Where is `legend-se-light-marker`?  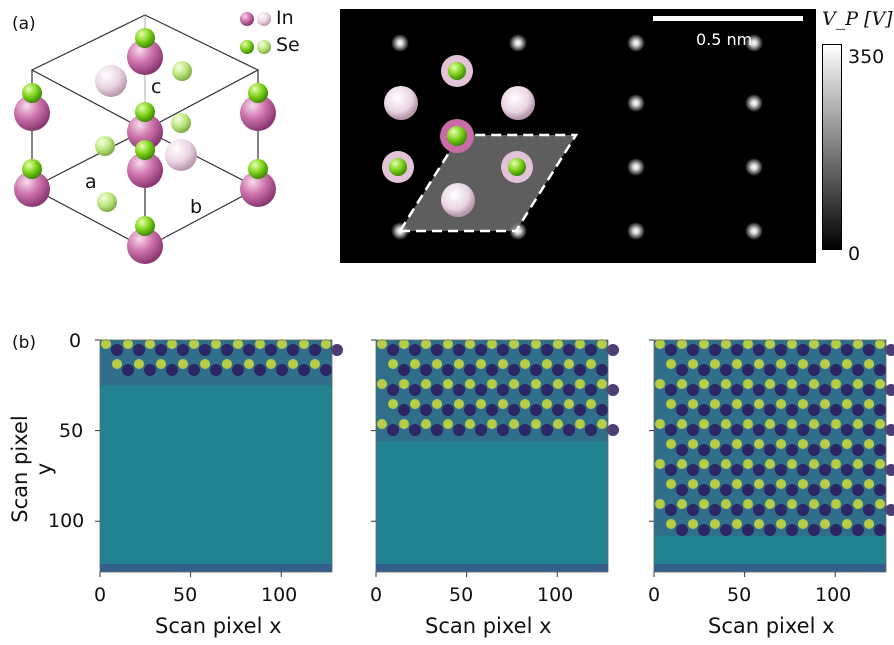 legend-se-light-marker is located at coordinates (264, 47).